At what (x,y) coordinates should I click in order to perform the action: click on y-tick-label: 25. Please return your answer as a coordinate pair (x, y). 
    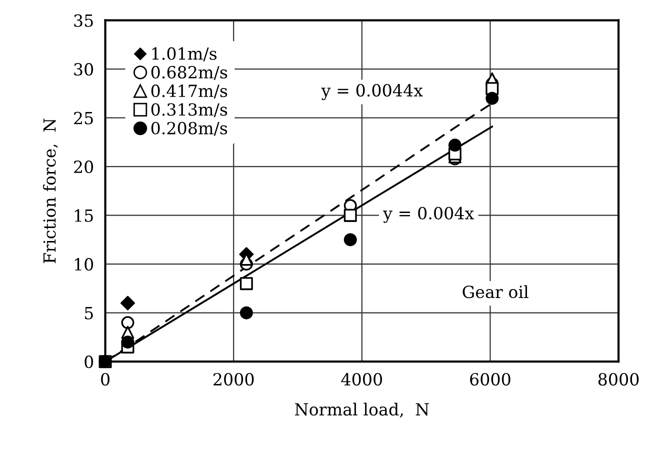
    Looking at the image, I should click on (83, 118).